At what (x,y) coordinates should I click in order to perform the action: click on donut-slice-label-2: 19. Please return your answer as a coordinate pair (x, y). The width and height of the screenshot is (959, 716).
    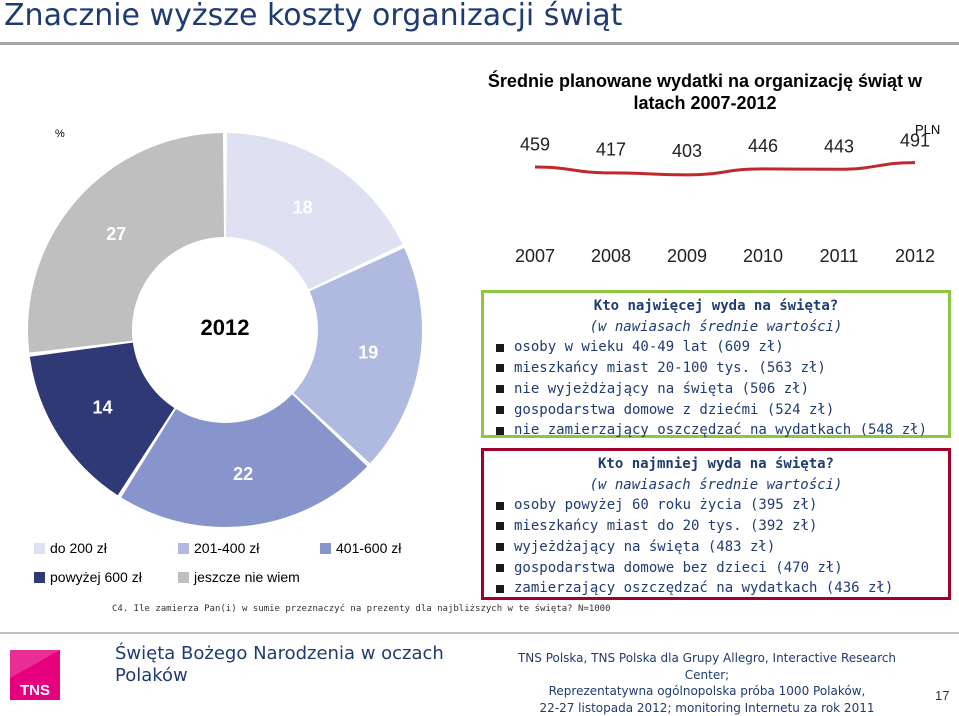
    Looking at the image, I should click on (368, 353).